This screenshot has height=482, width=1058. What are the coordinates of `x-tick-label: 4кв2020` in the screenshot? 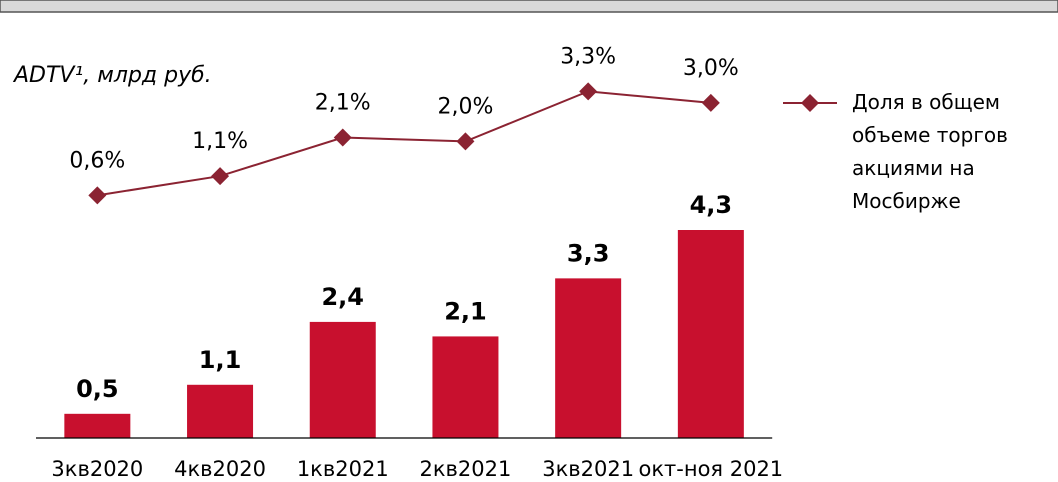 It's located at (220, 469).